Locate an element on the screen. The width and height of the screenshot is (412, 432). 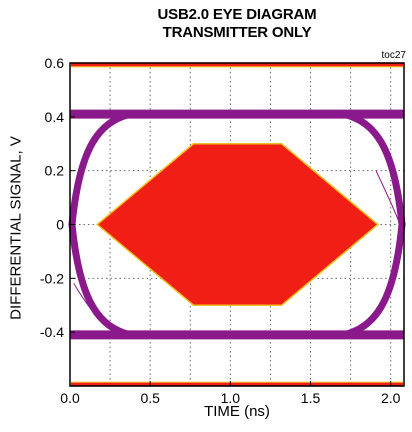
trace-left-rise-to-high is located at coordinates (101, 169).